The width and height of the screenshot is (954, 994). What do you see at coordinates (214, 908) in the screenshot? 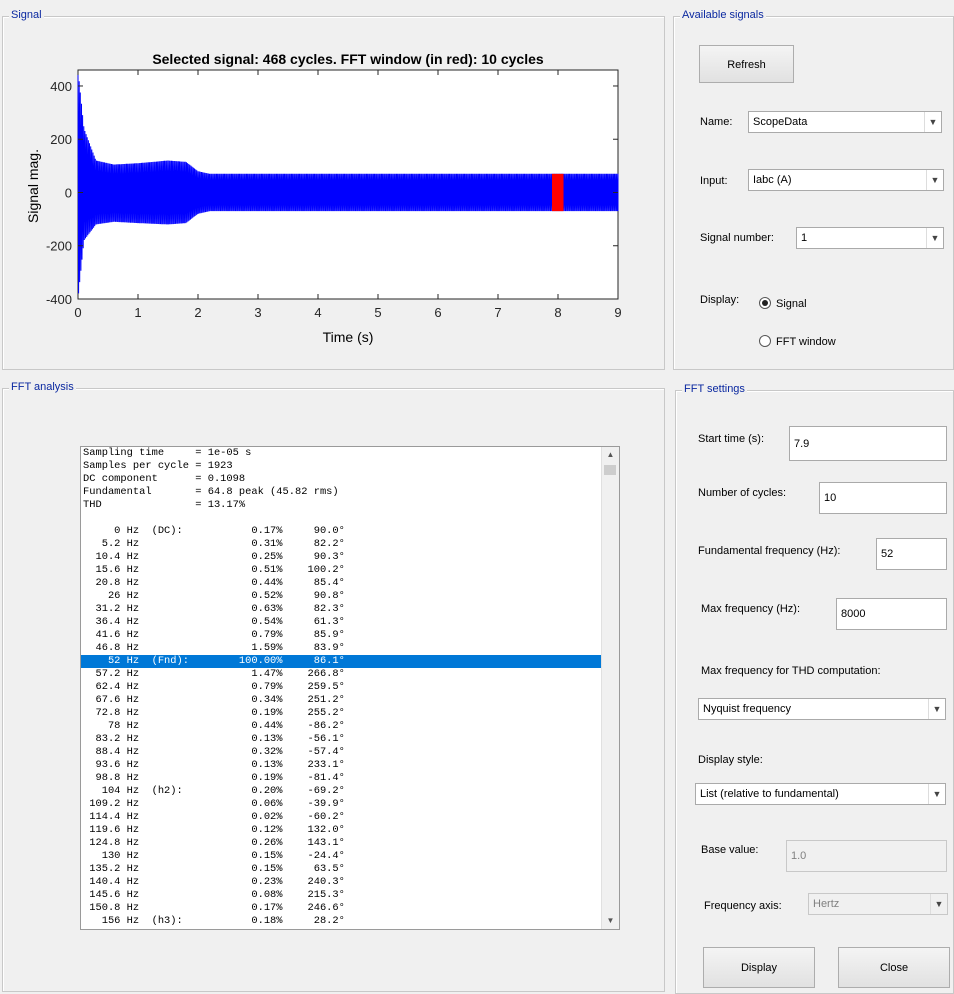
I see `fft-row: 150.8 Hz 0.17% 246.6°` at bounding box center [214, 908].